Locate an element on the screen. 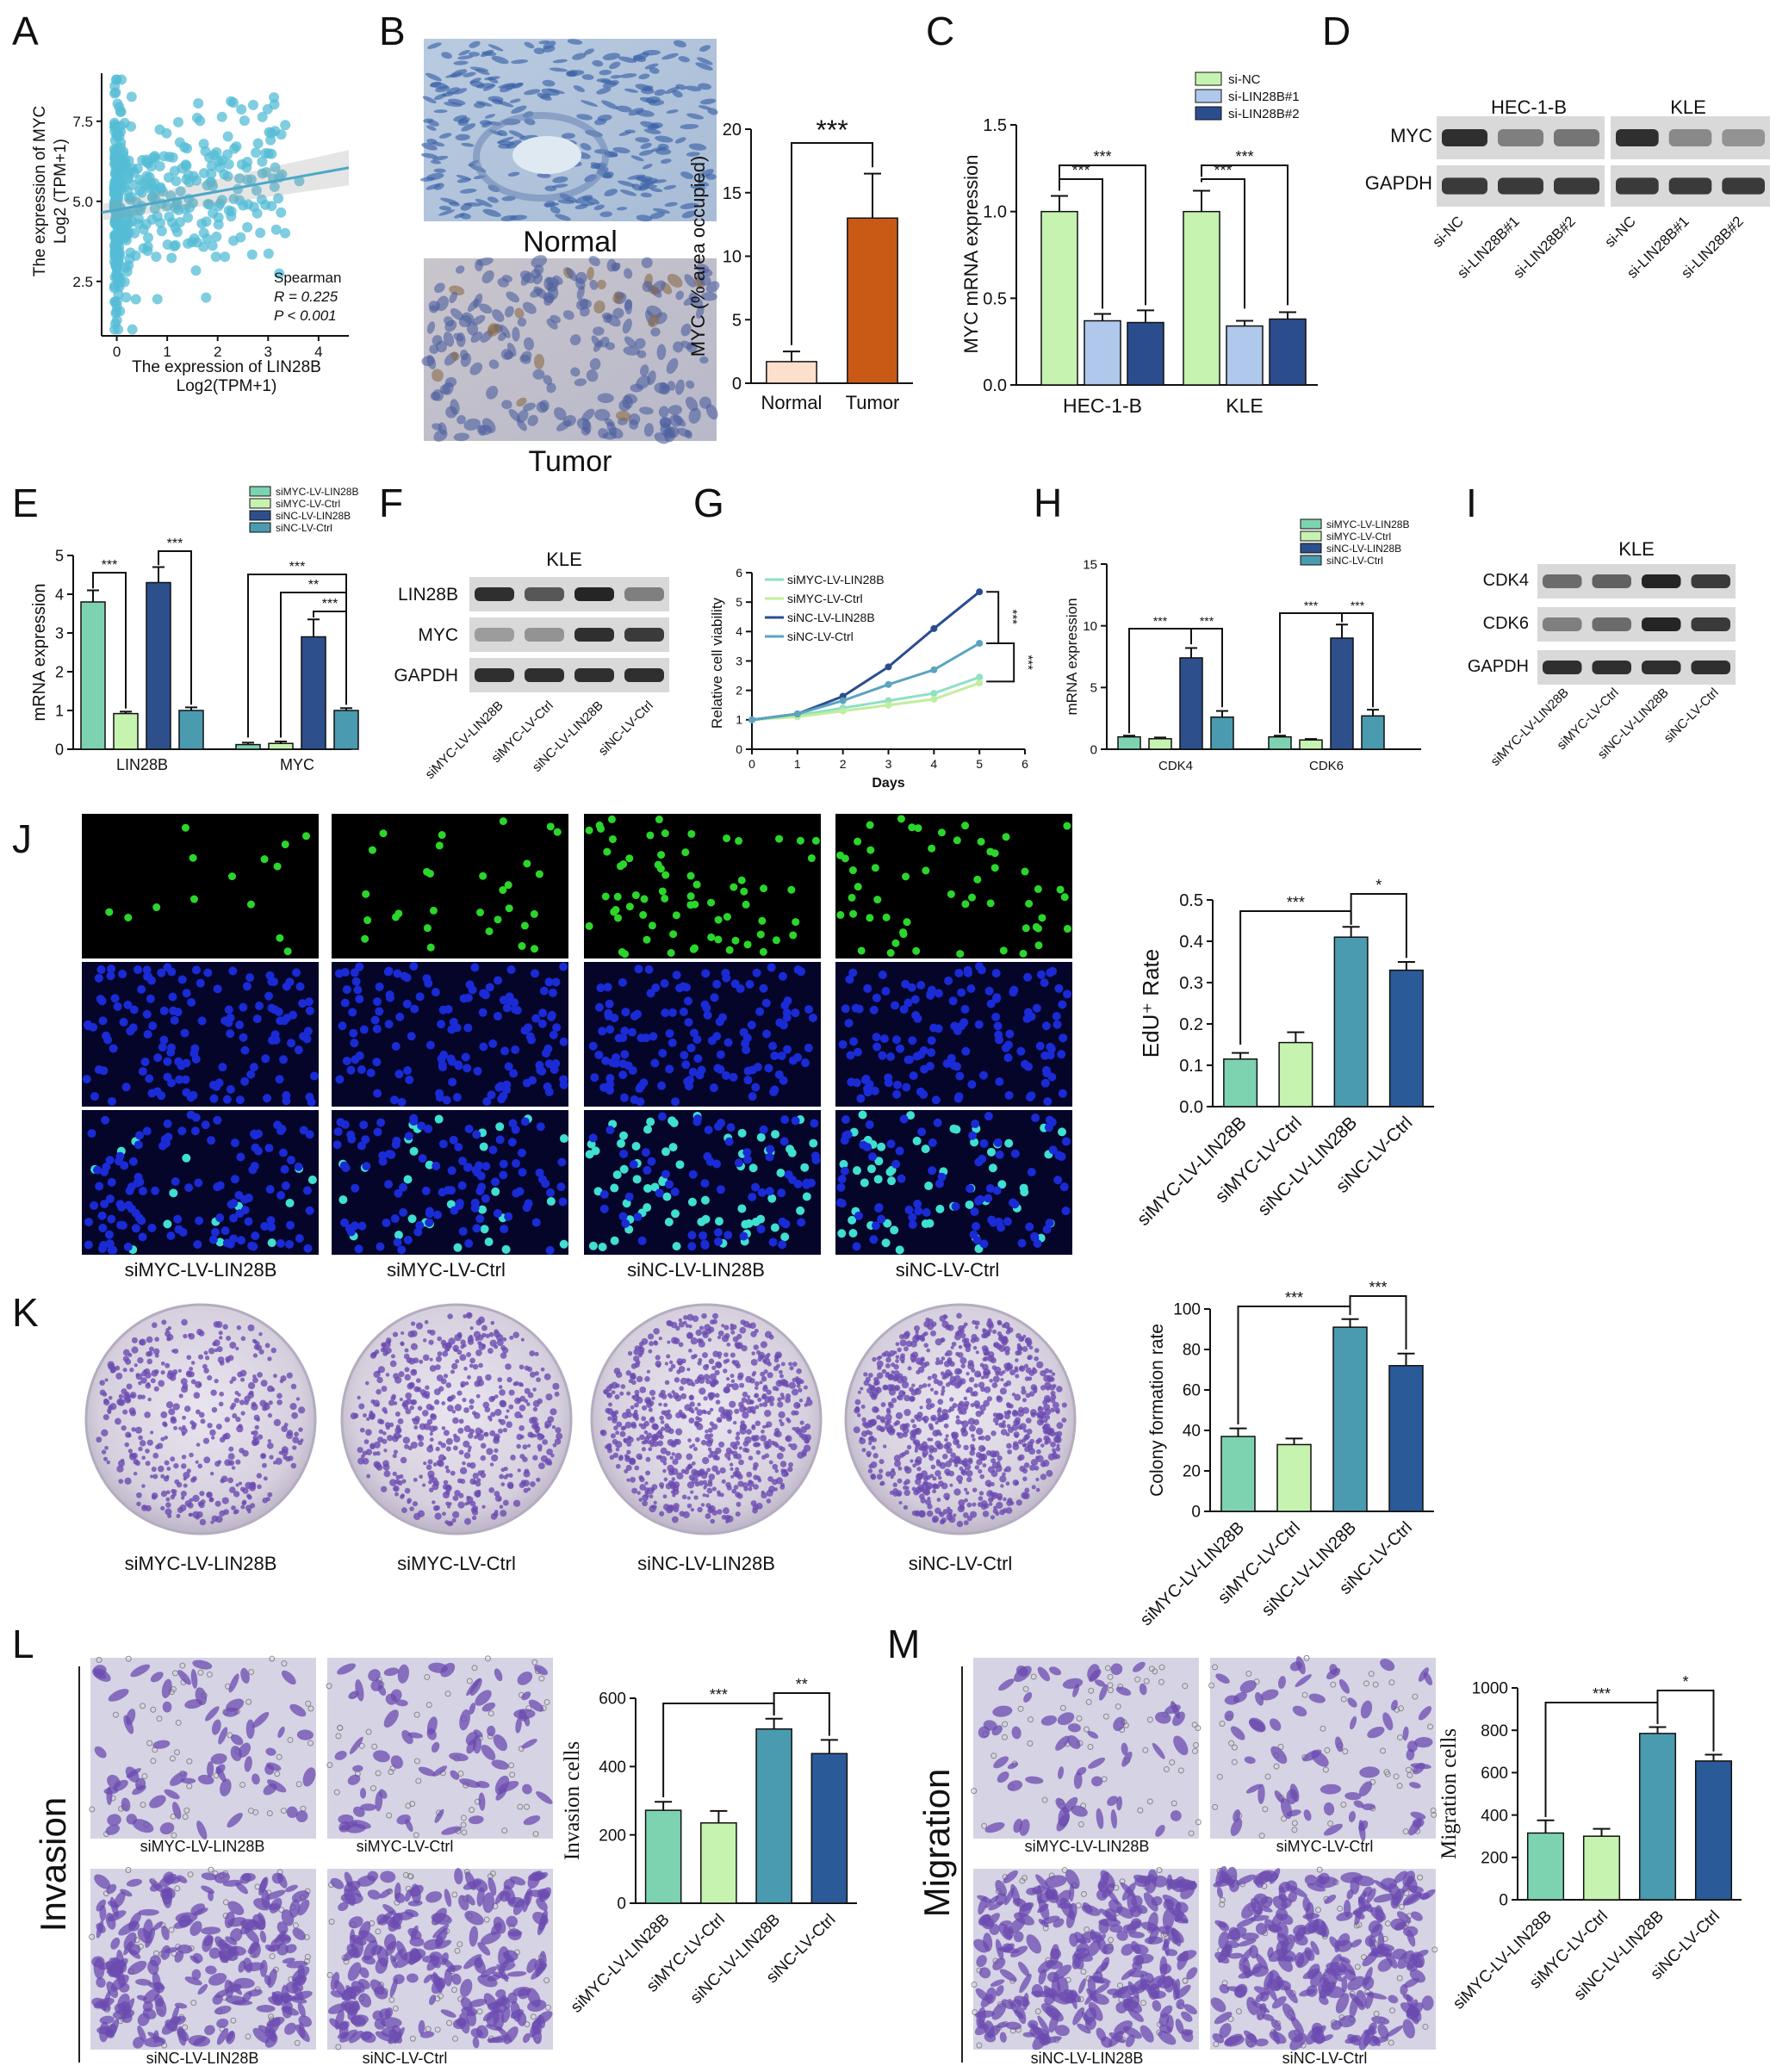  B-bar is located at coordinates (872, 300).